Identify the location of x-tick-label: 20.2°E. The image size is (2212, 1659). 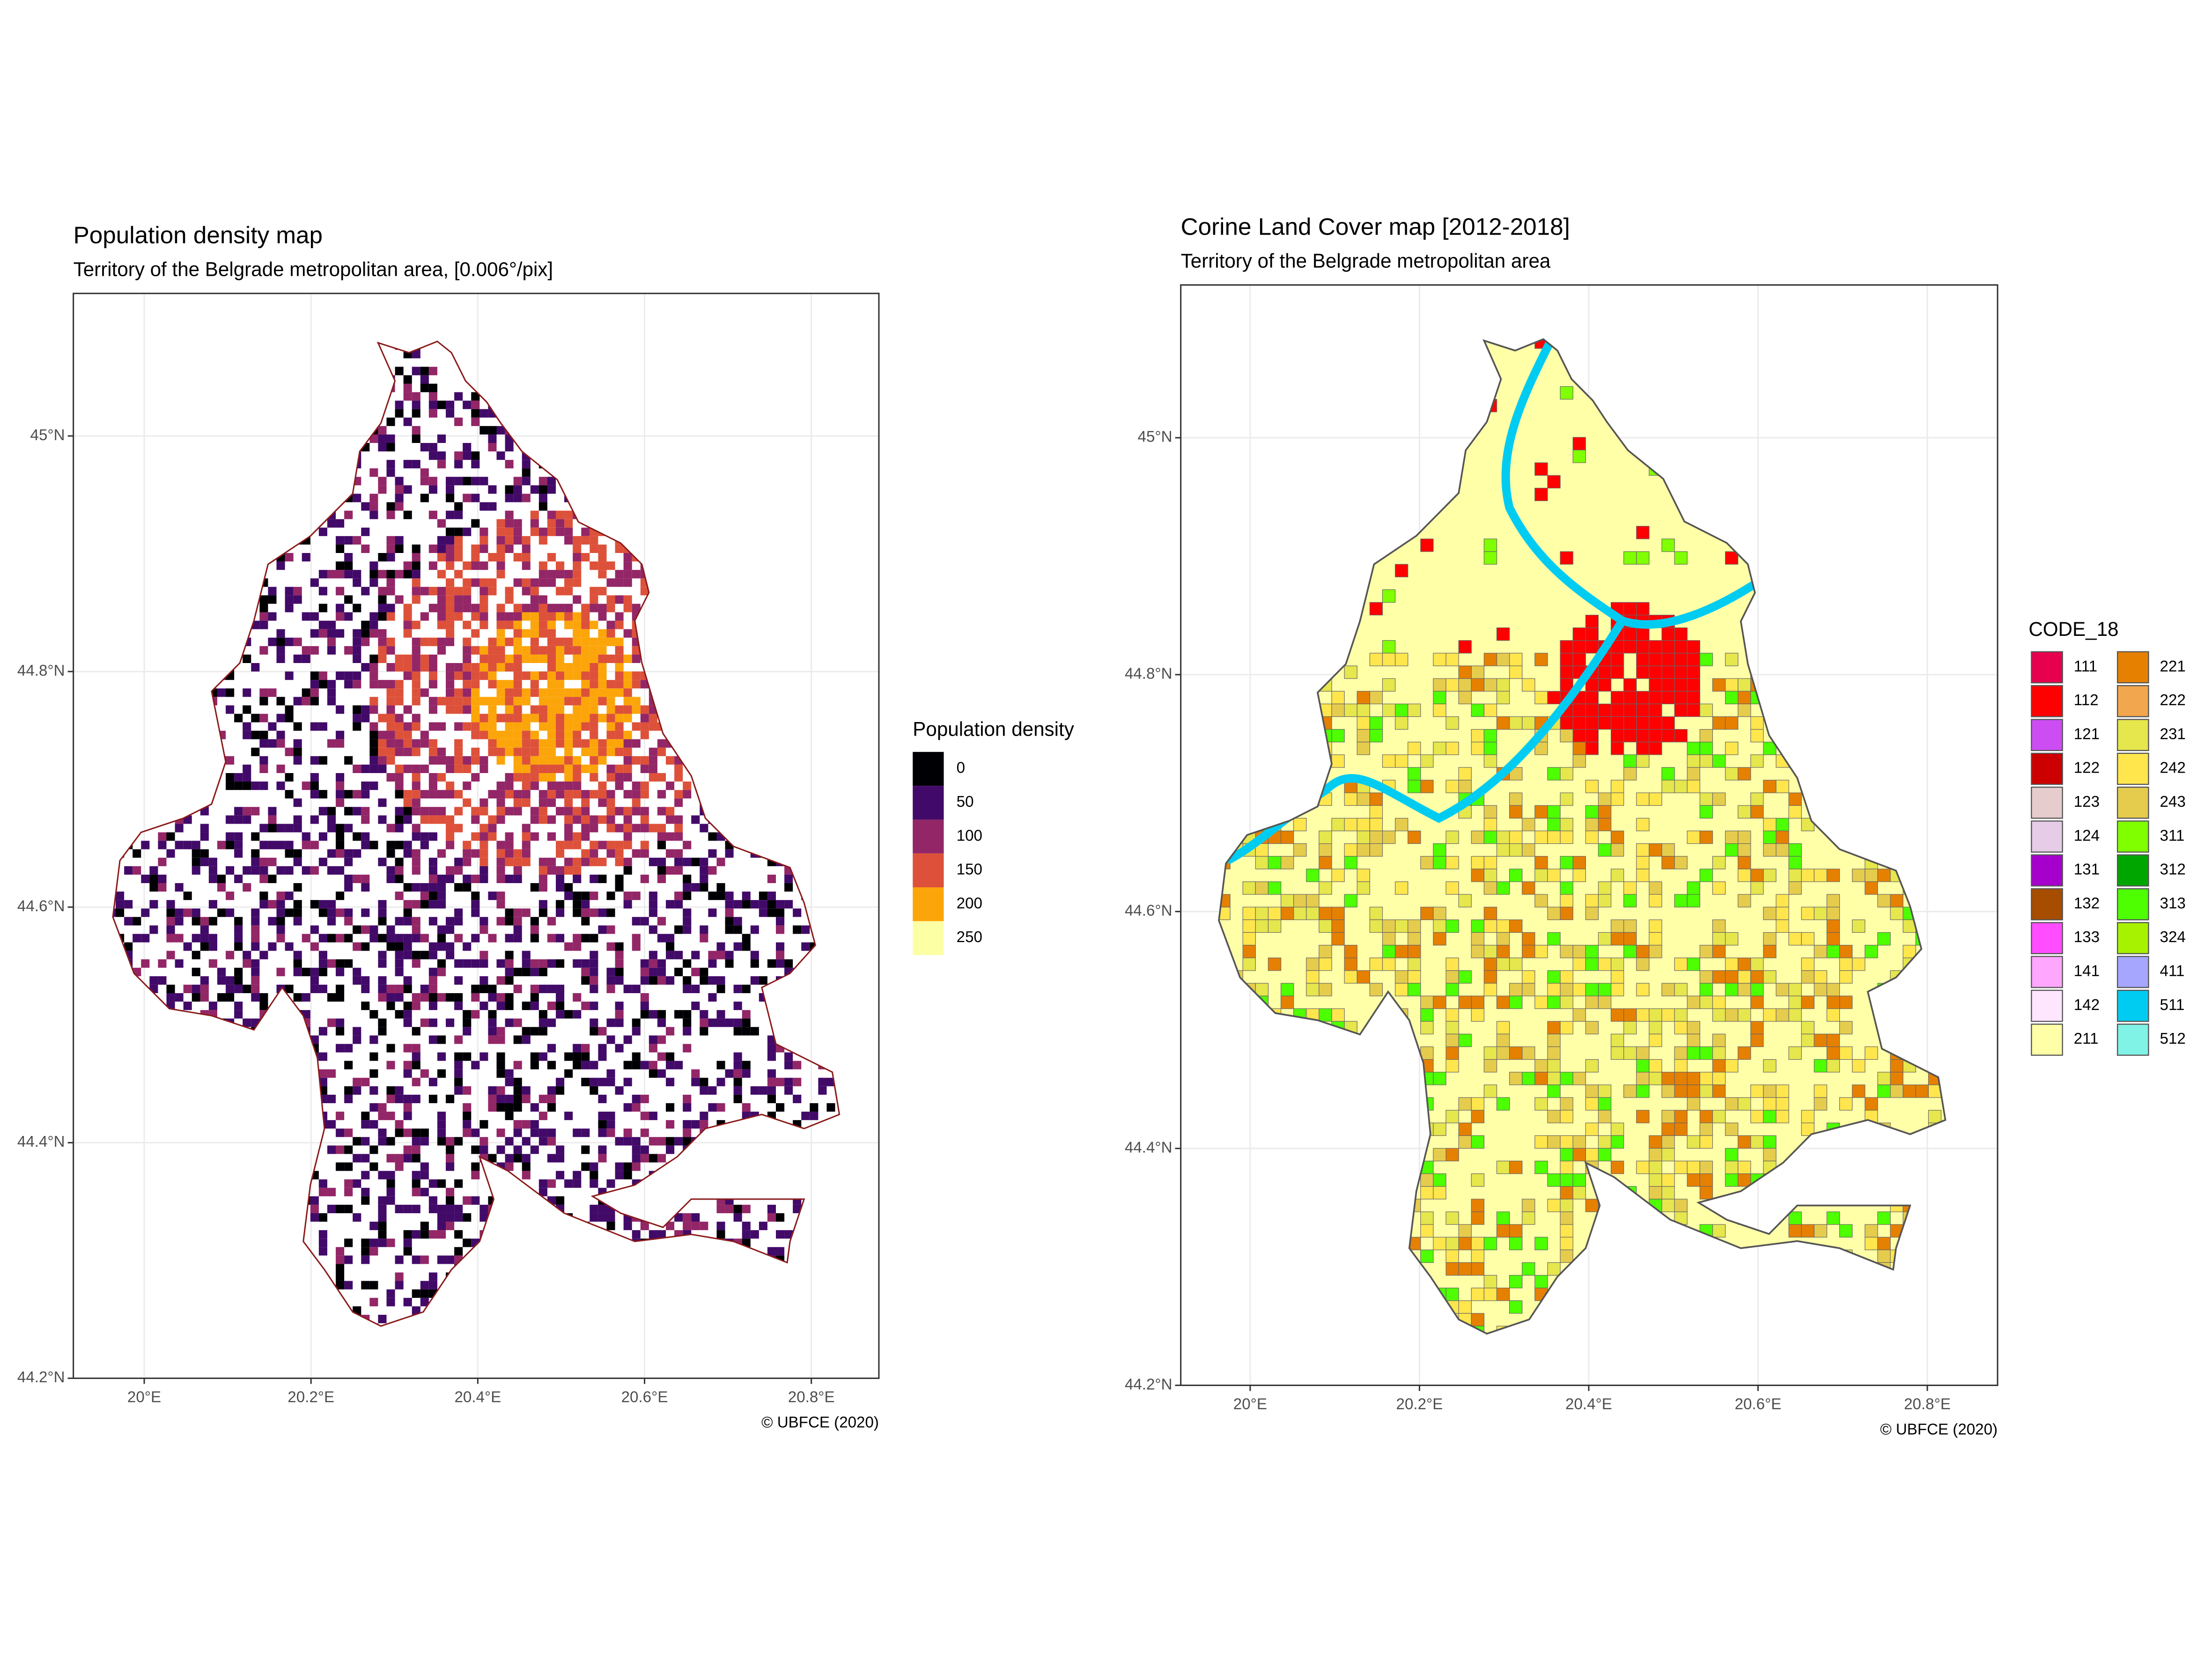
(311, 1397).